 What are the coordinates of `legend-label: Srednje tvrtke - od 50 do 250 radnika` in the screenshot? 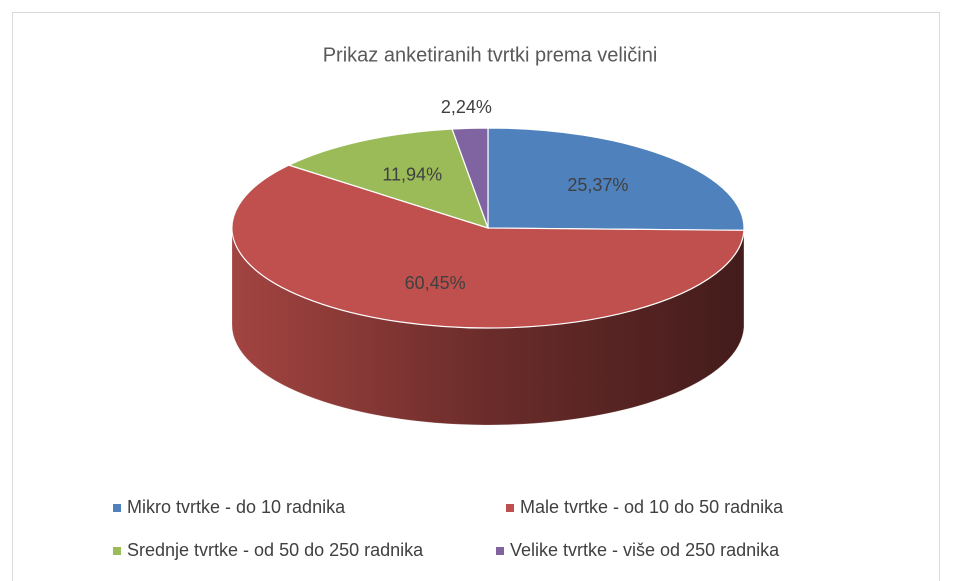 It's located at (275, 550).